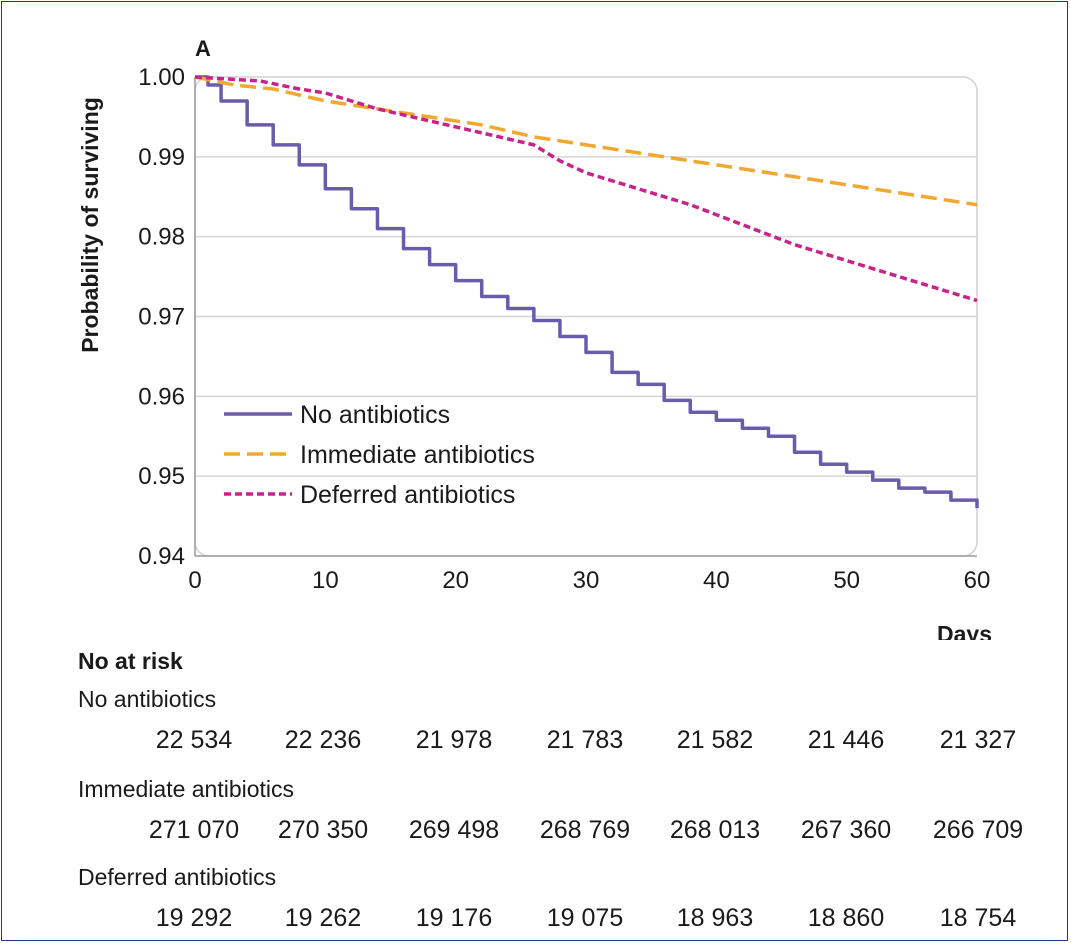  I want to click on legend-label: Immediate antibiotics, so click(417, 455).